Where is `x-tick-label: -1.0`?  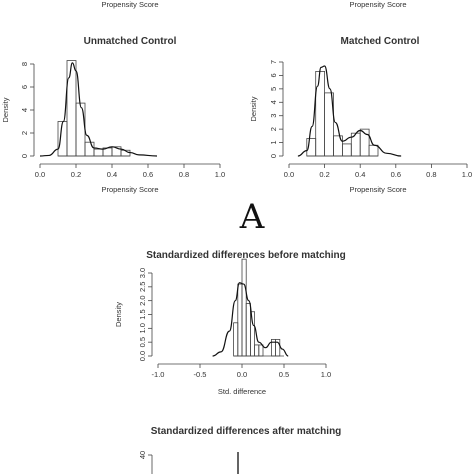 x-tick-label: -1.0 is located at coordinates (158, 374).